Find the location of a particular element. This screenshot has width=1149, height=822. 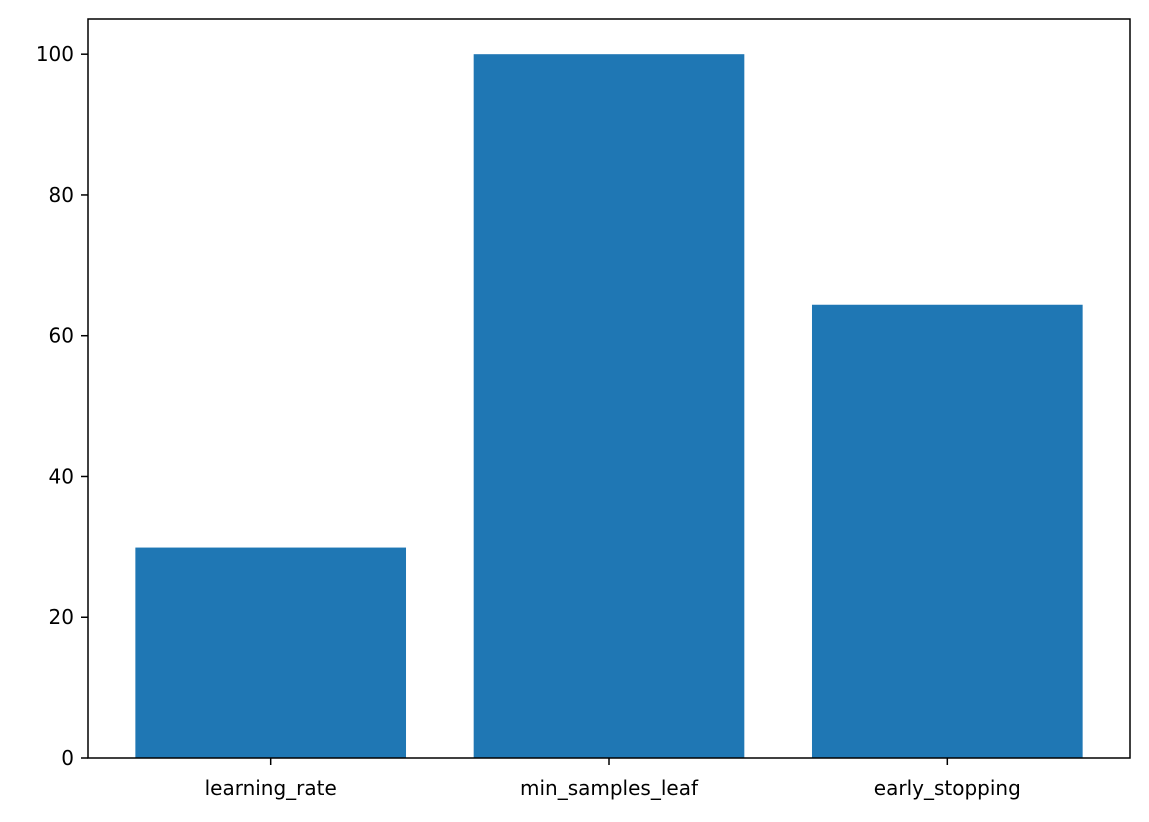

y-tick-label: 40 is located at coordinates (61, 476).